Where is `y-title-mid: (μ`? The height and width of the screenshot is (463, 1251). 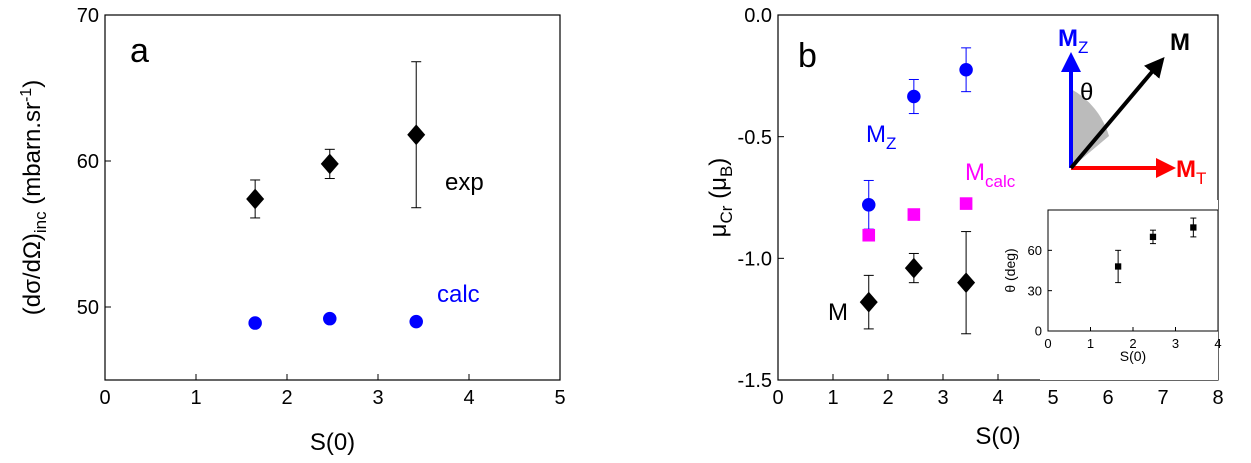
y-title-mid: (μ is located at coordinates (718, 191).